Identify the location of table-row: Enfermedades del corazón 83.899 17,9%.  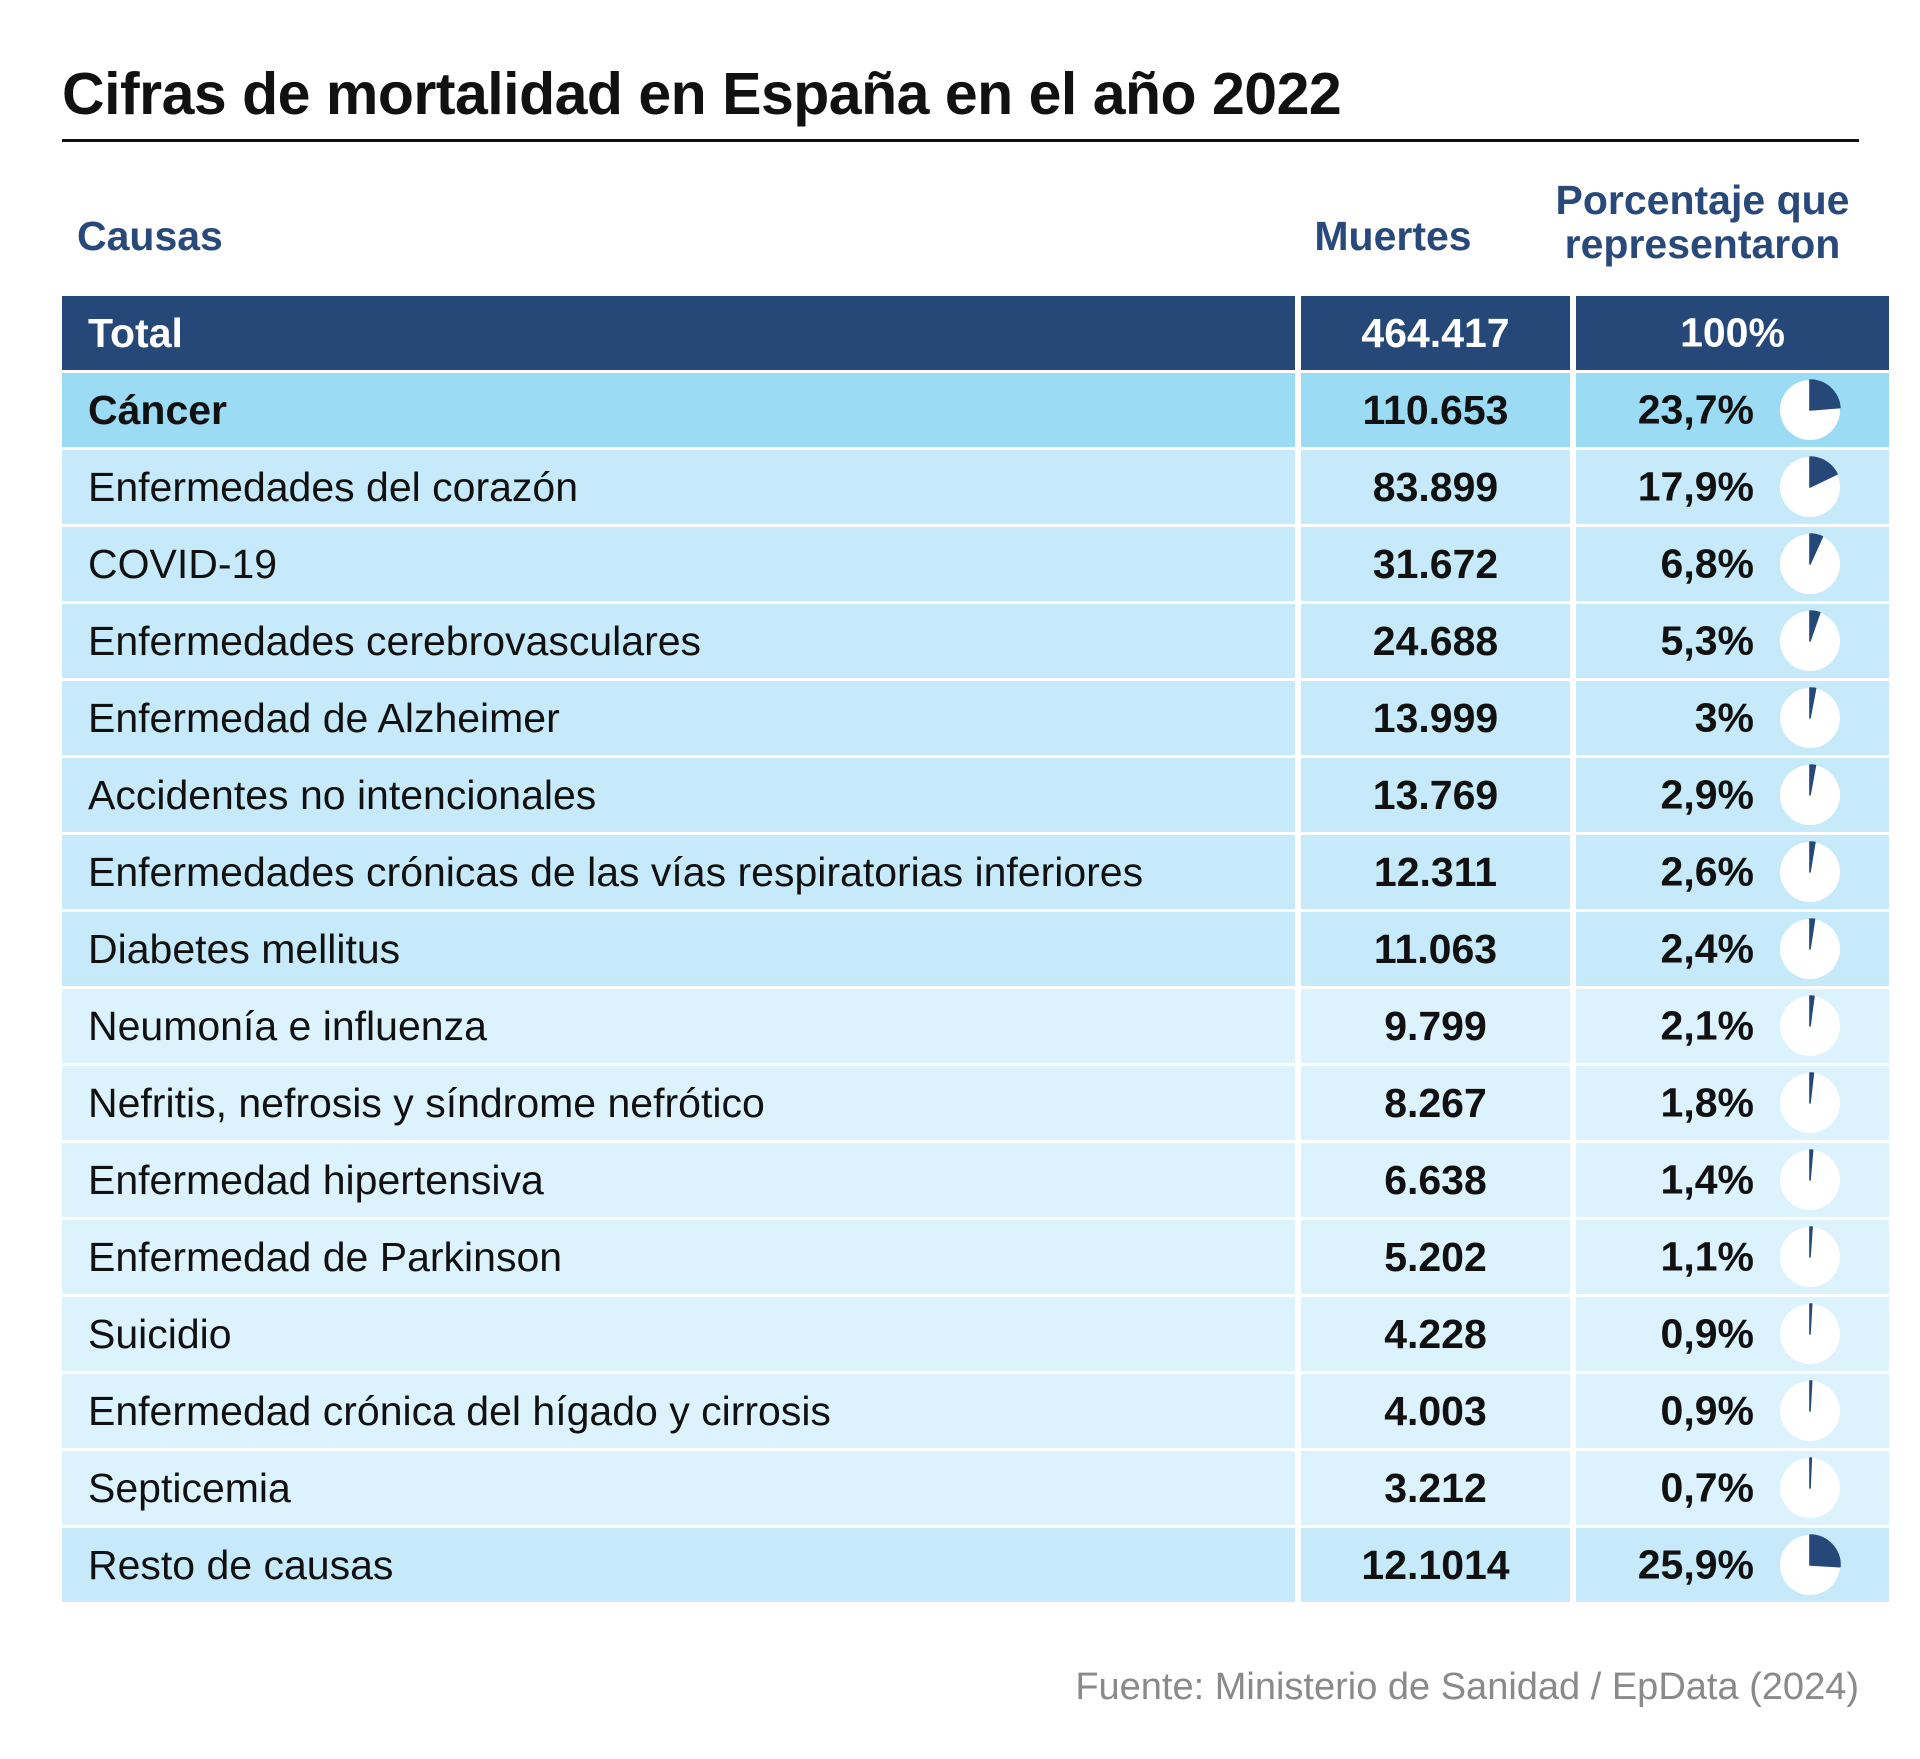
(975, 487).